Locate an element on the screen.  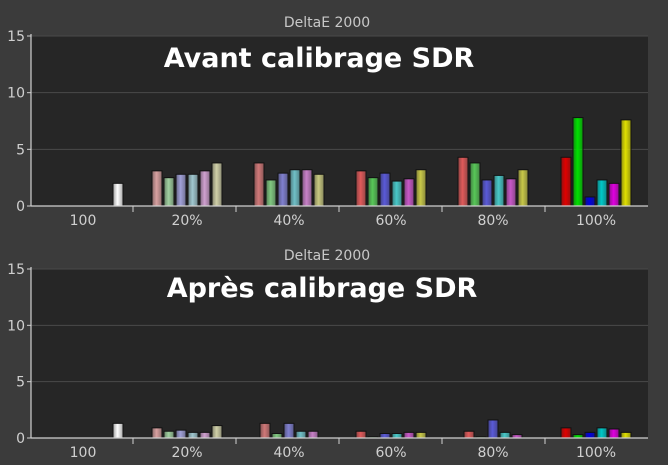
bar-80%-6 is located at coordinates (523, 188).